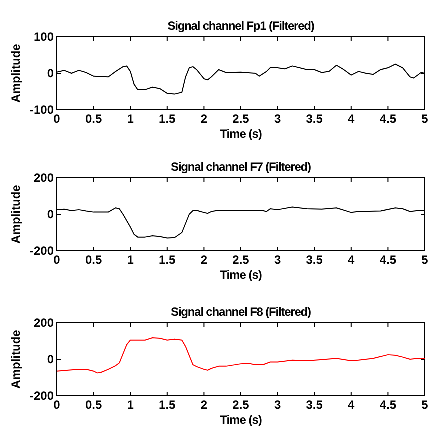 The image size is (439, 435). Describe the element at coordinates (241, 312) in the screenshot. I see `chart-title: Signal channel F8 (Filtered)` at that location.